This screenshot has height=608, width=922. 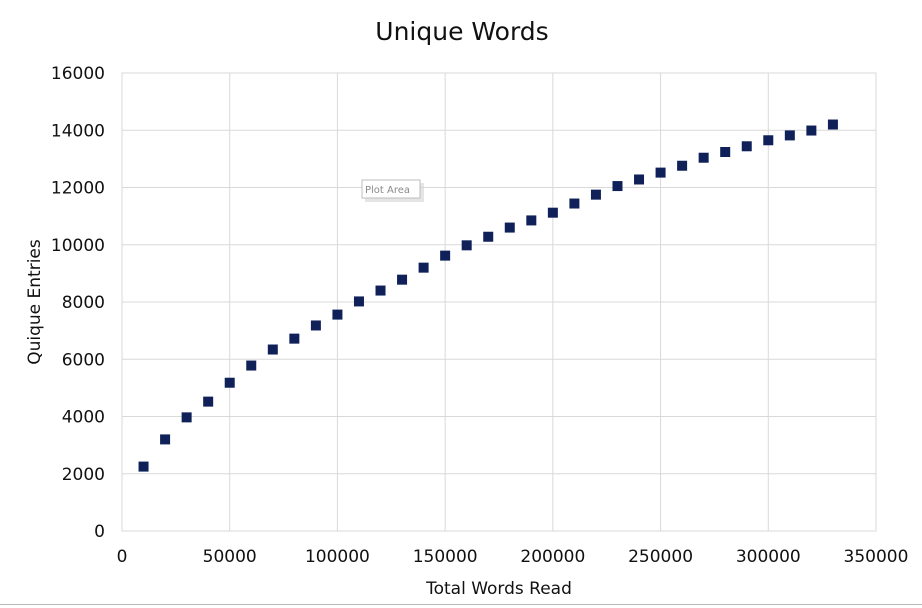 I want to click on x-tick-label: 350000, so click(x=876, y=557).